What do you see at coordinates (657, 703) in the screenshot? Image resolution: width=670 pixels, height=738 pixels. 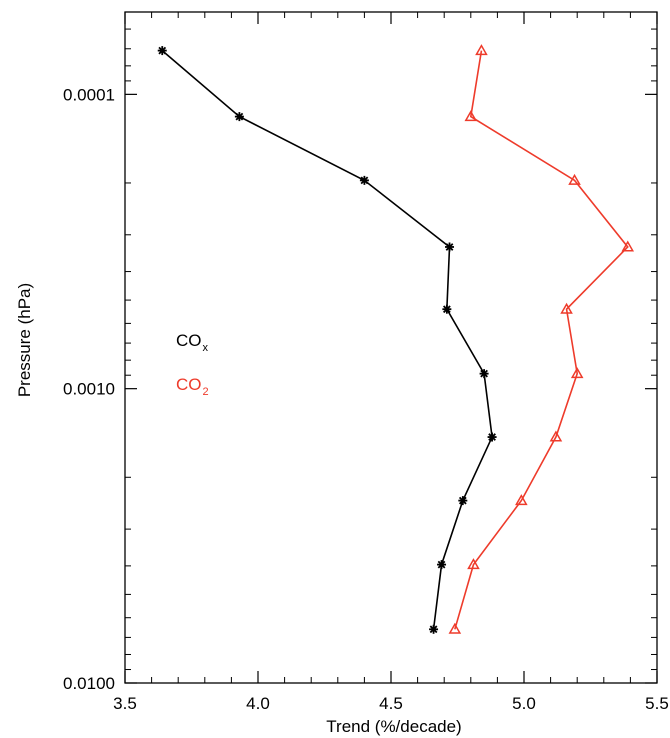 I see `x-tick-label: 5.5` at bounding box center [657, 703].